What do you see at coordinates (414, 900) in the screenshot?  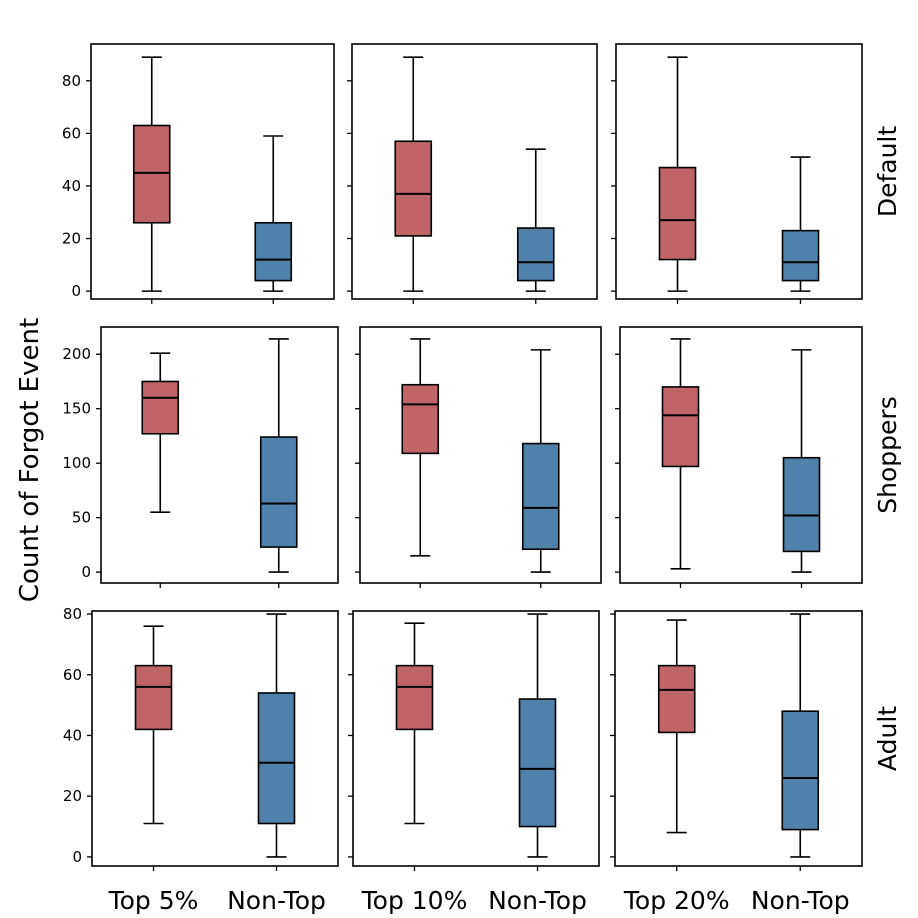 I see `x-category-label: Top 10%` at bounding box center [414, 900].